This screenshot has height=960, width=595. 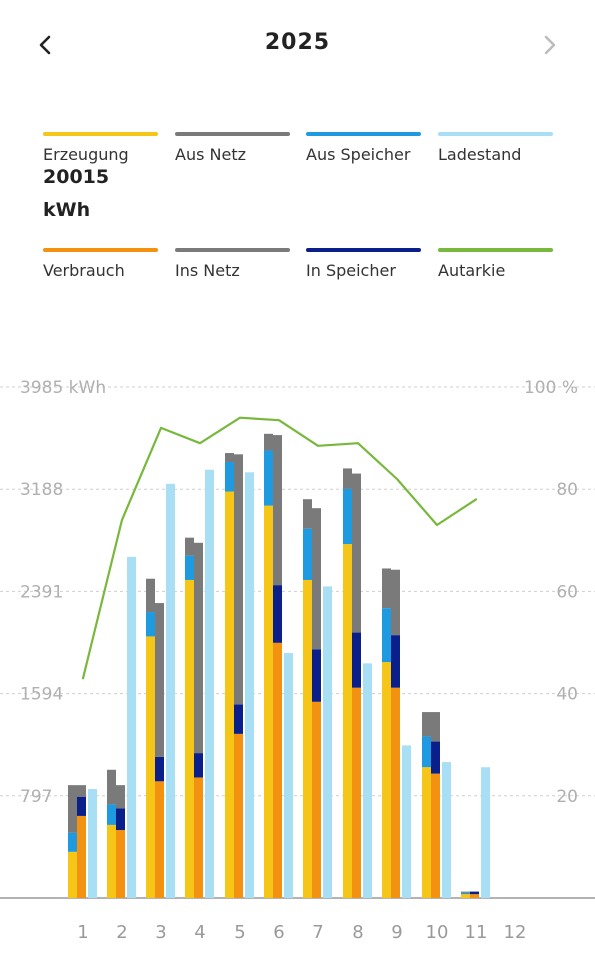 I want to click on y-tick-left: 3985 kWh, so click(x=63, y=388).